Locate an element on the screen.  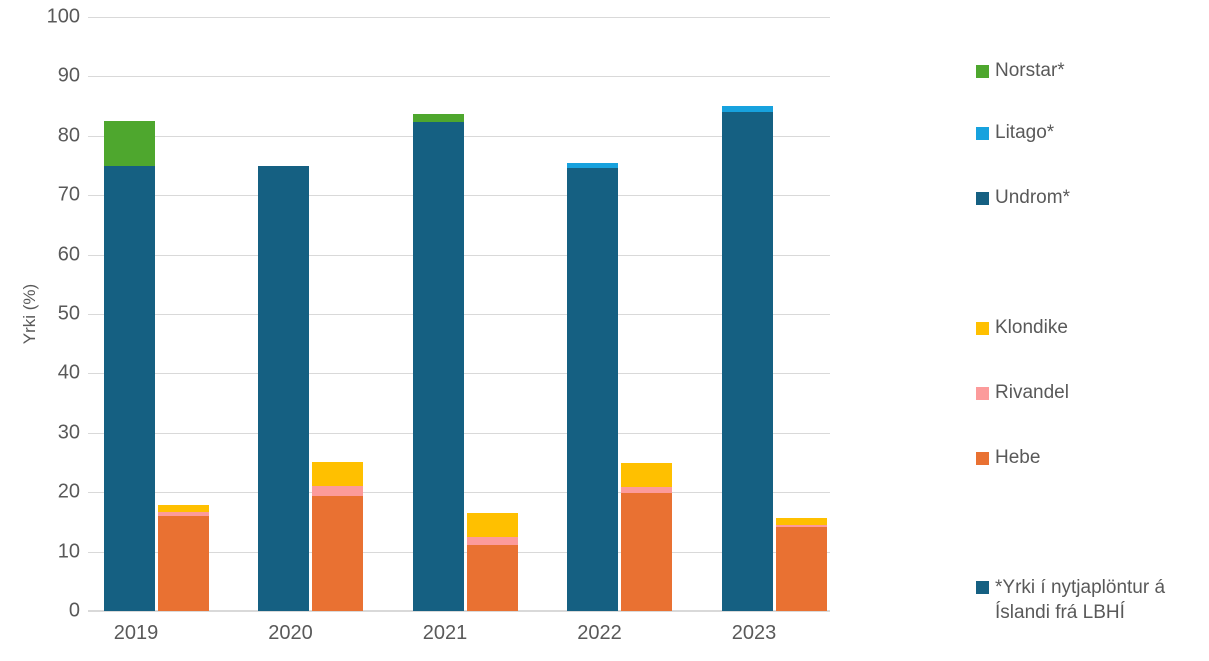
bar-segment-klondike-2019 is located at coordinates (183, 508).